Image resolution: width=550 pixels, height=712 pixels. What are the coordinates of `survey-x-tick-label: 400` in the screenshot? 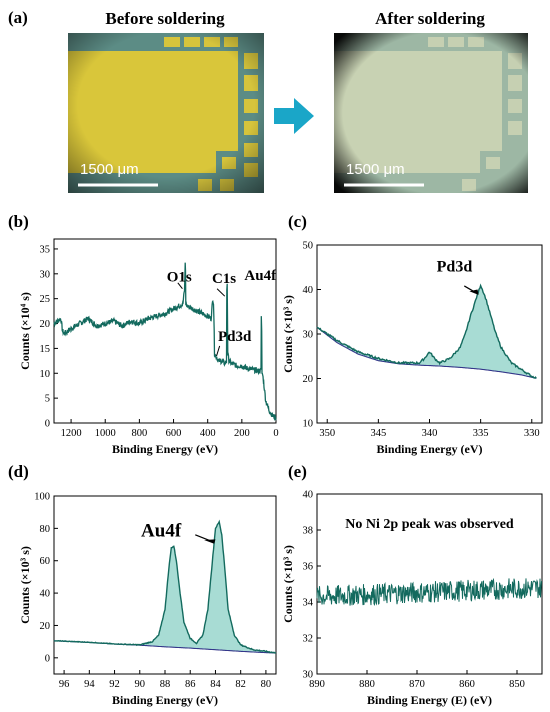 It's located at (208, 433).